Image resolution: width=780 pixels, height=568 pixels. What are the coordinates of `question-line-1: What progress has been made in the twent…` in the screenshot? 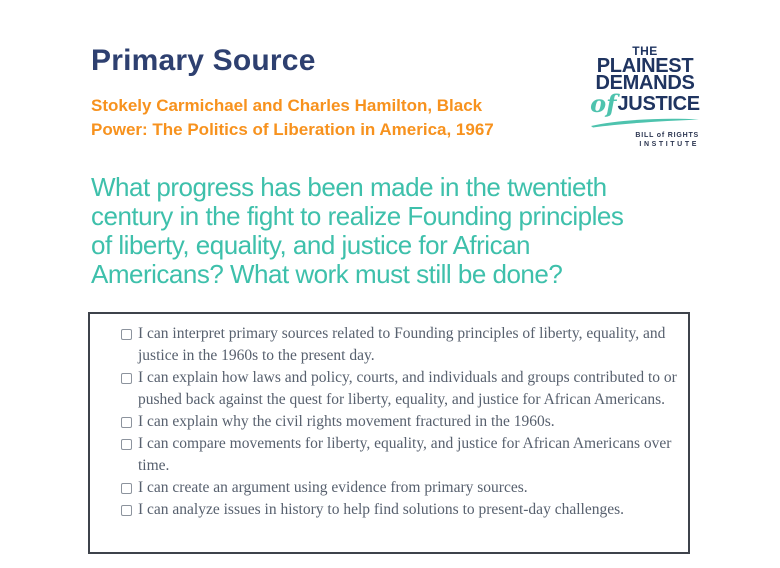 It's located at (349, 187).